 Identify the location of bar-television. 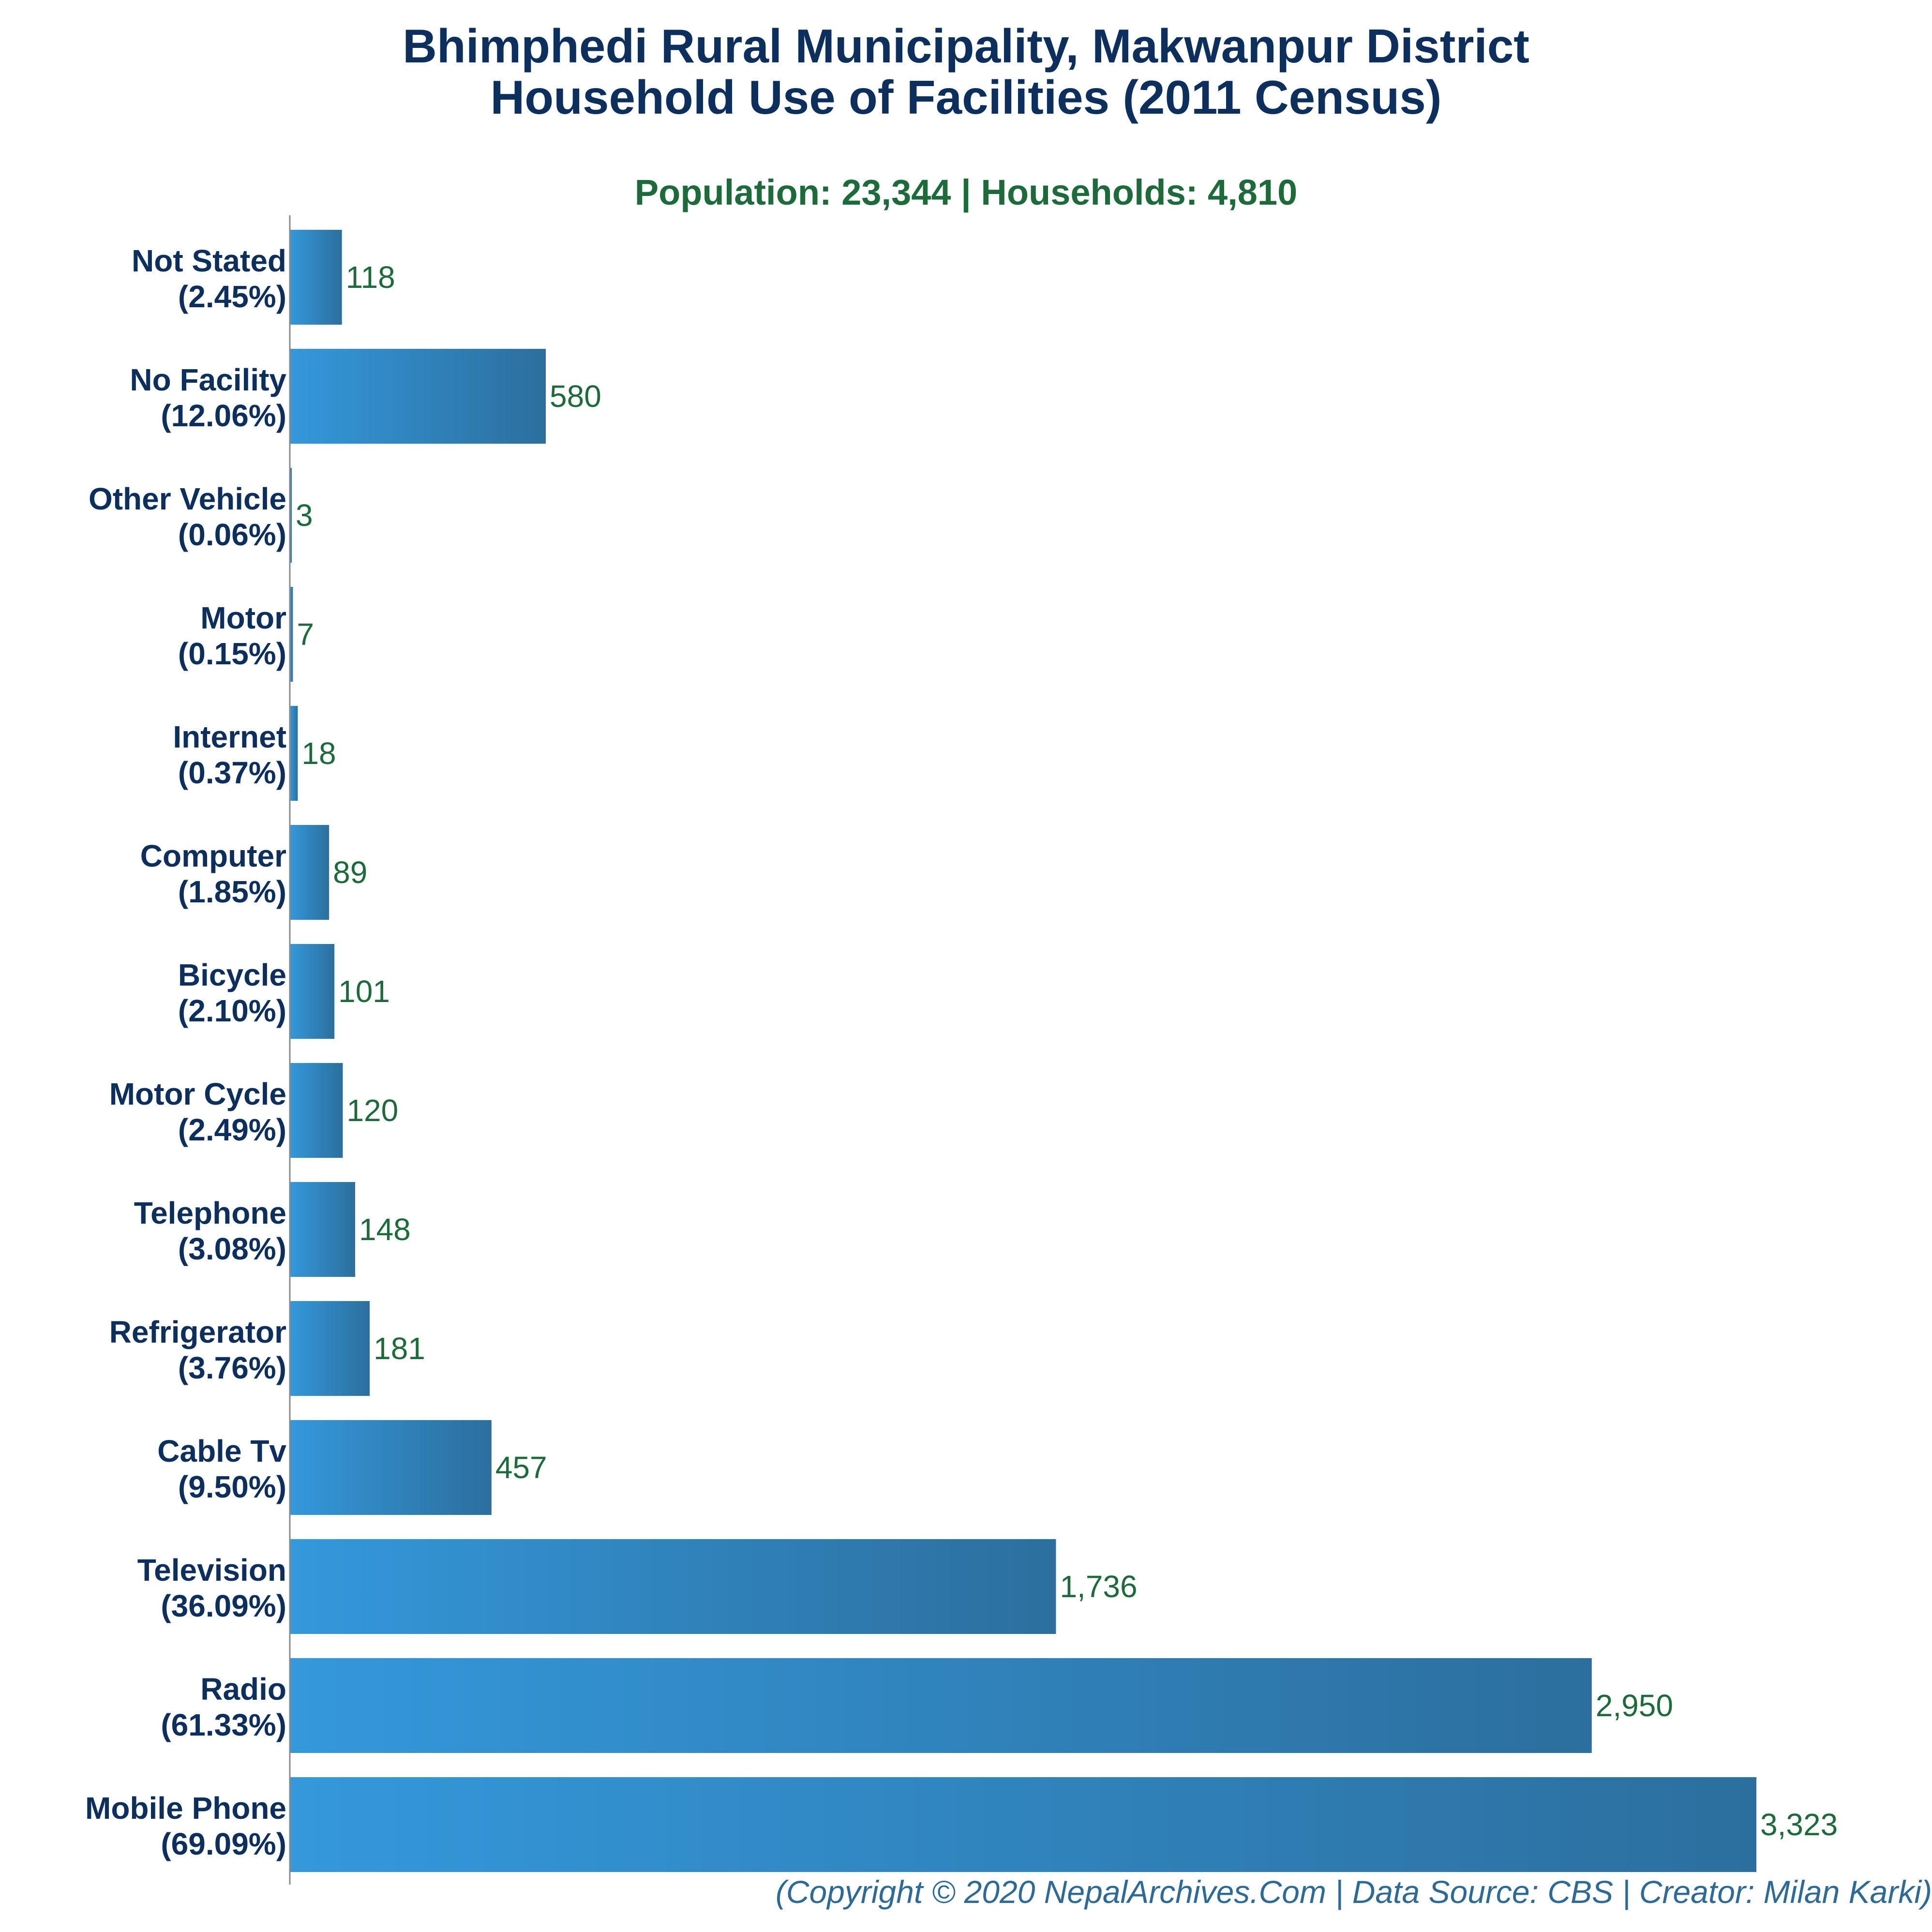
(673, 1586).